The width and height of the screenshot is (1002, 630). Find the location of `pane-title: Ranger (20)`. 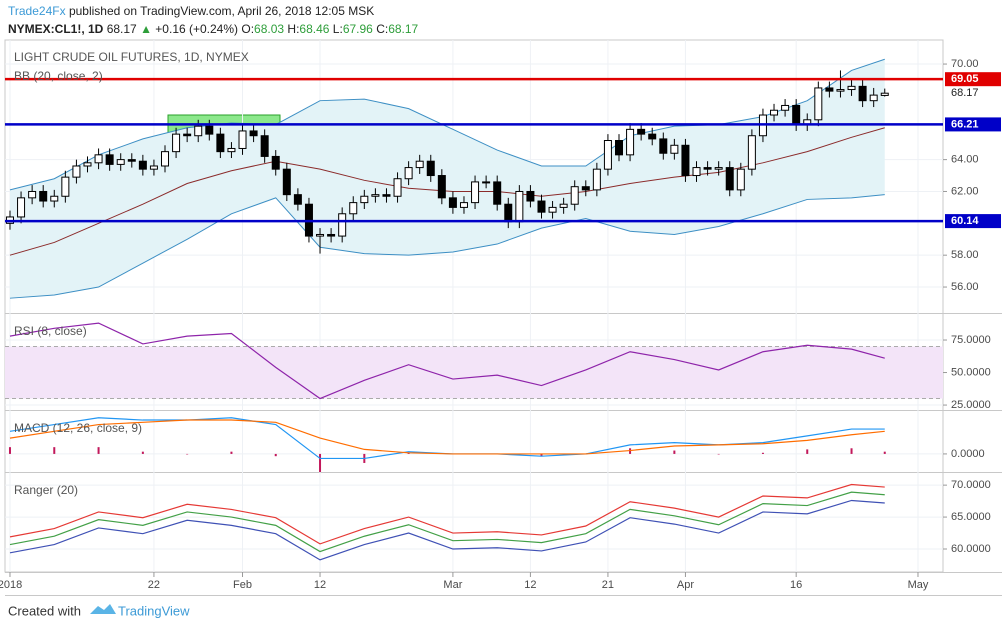

pane-title: Ranger (20) is located at coordinates (46, 490).